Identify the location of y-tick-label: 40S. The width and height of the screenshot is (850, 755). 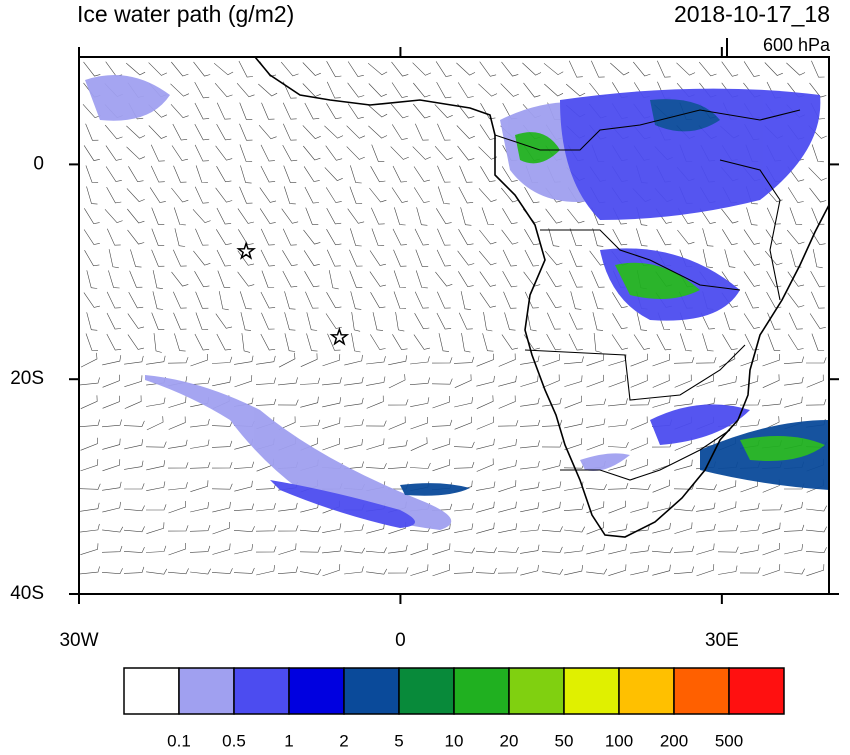
(27, 593).